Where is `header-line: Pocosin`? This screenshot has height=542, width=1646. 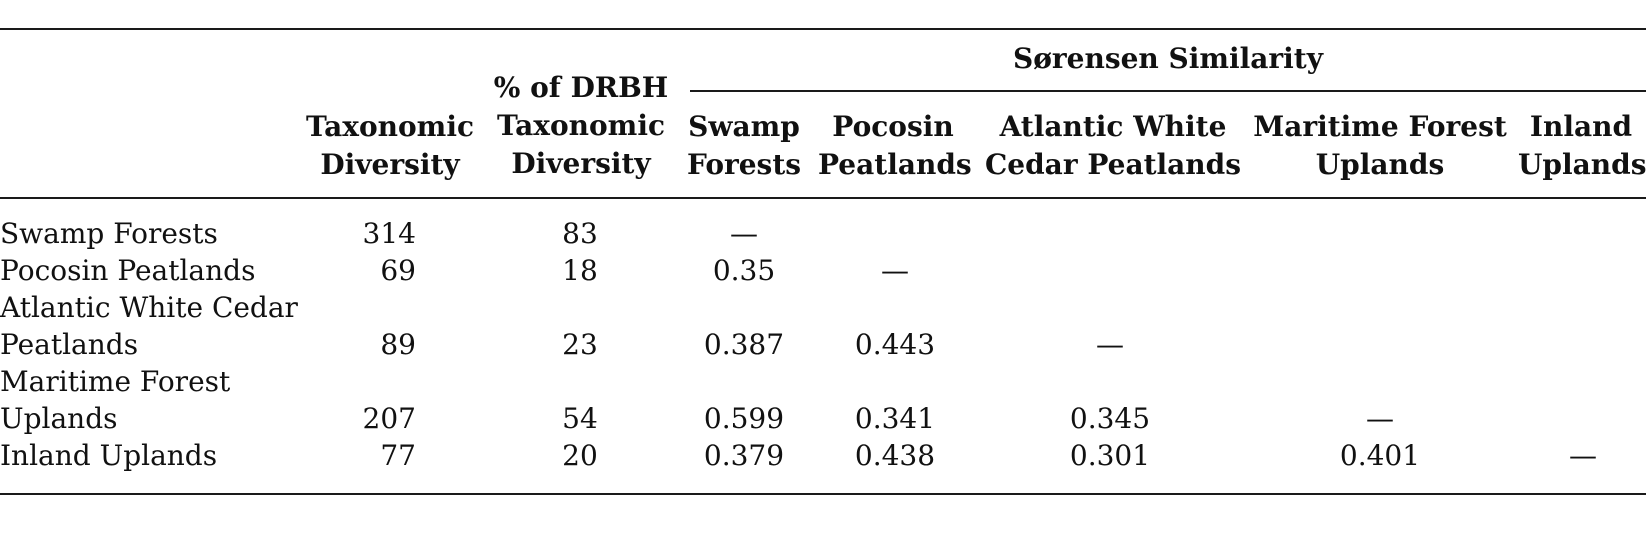
header-line: Pocosin is located at coordinates (893, 126).